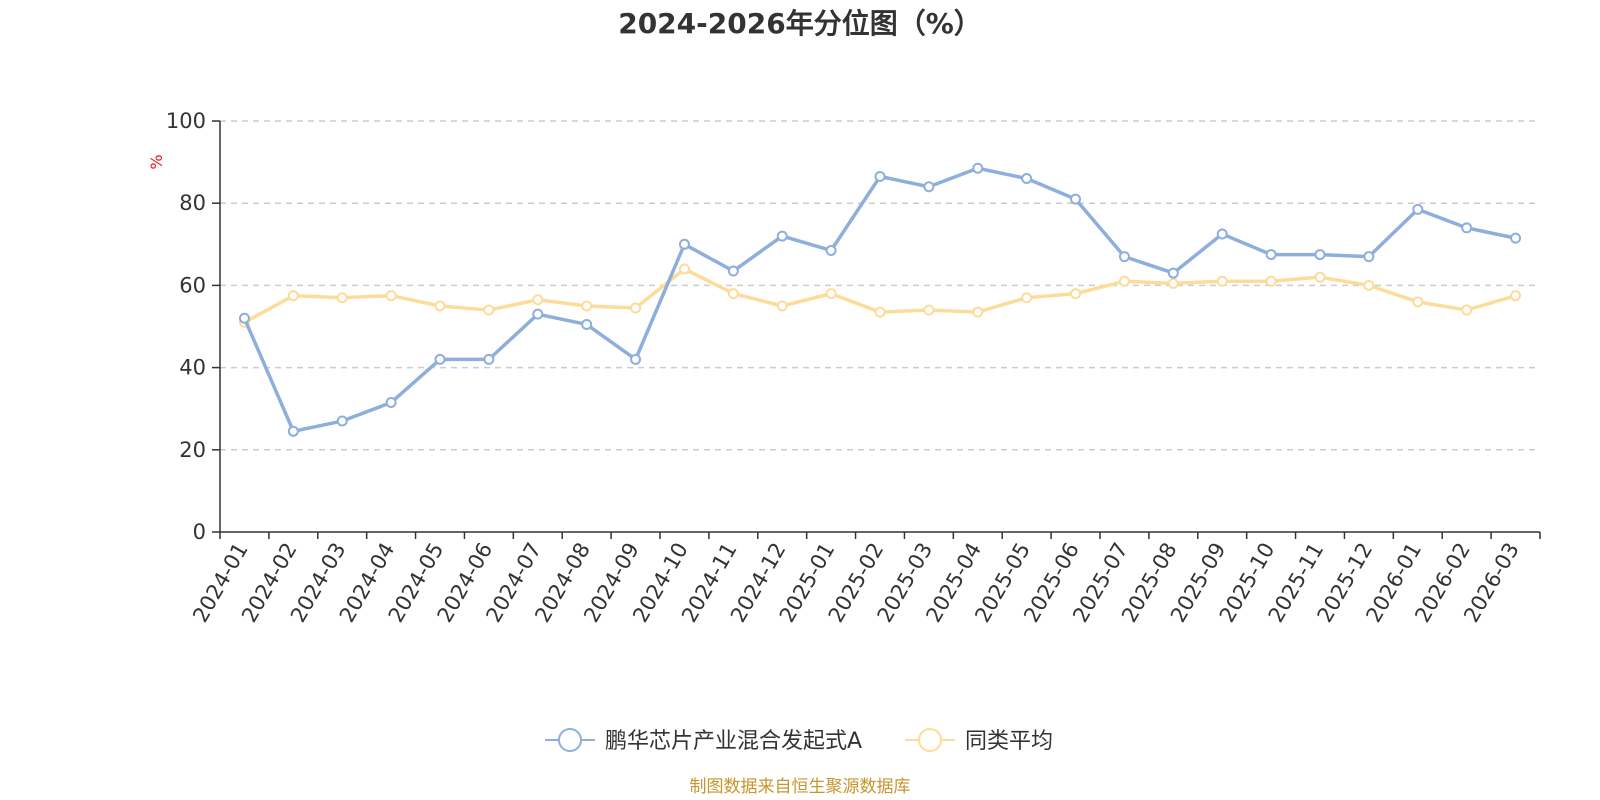  I want to click on y-axis-unit-label: %, so click(156, 161).